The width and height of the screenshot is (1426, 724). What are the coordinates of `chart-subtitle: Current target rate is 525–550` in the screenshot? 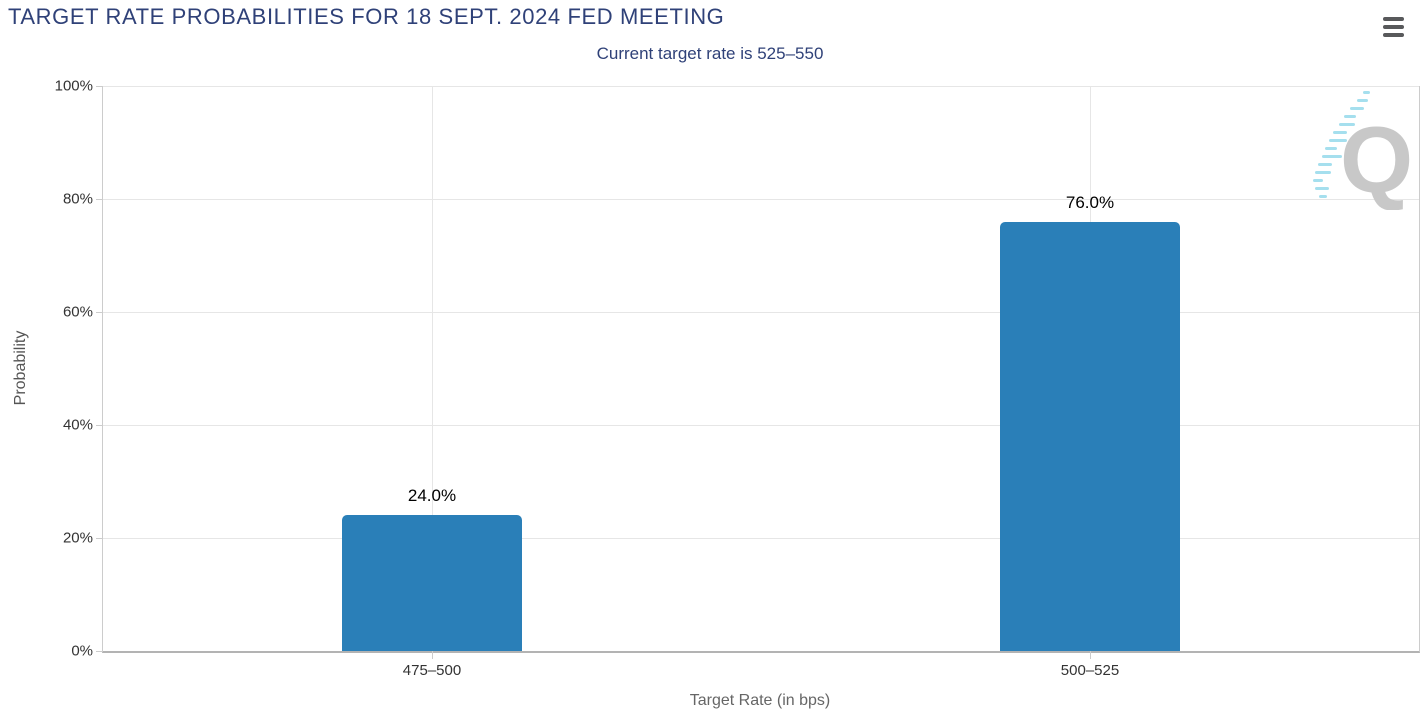 It's located at (710, 53).